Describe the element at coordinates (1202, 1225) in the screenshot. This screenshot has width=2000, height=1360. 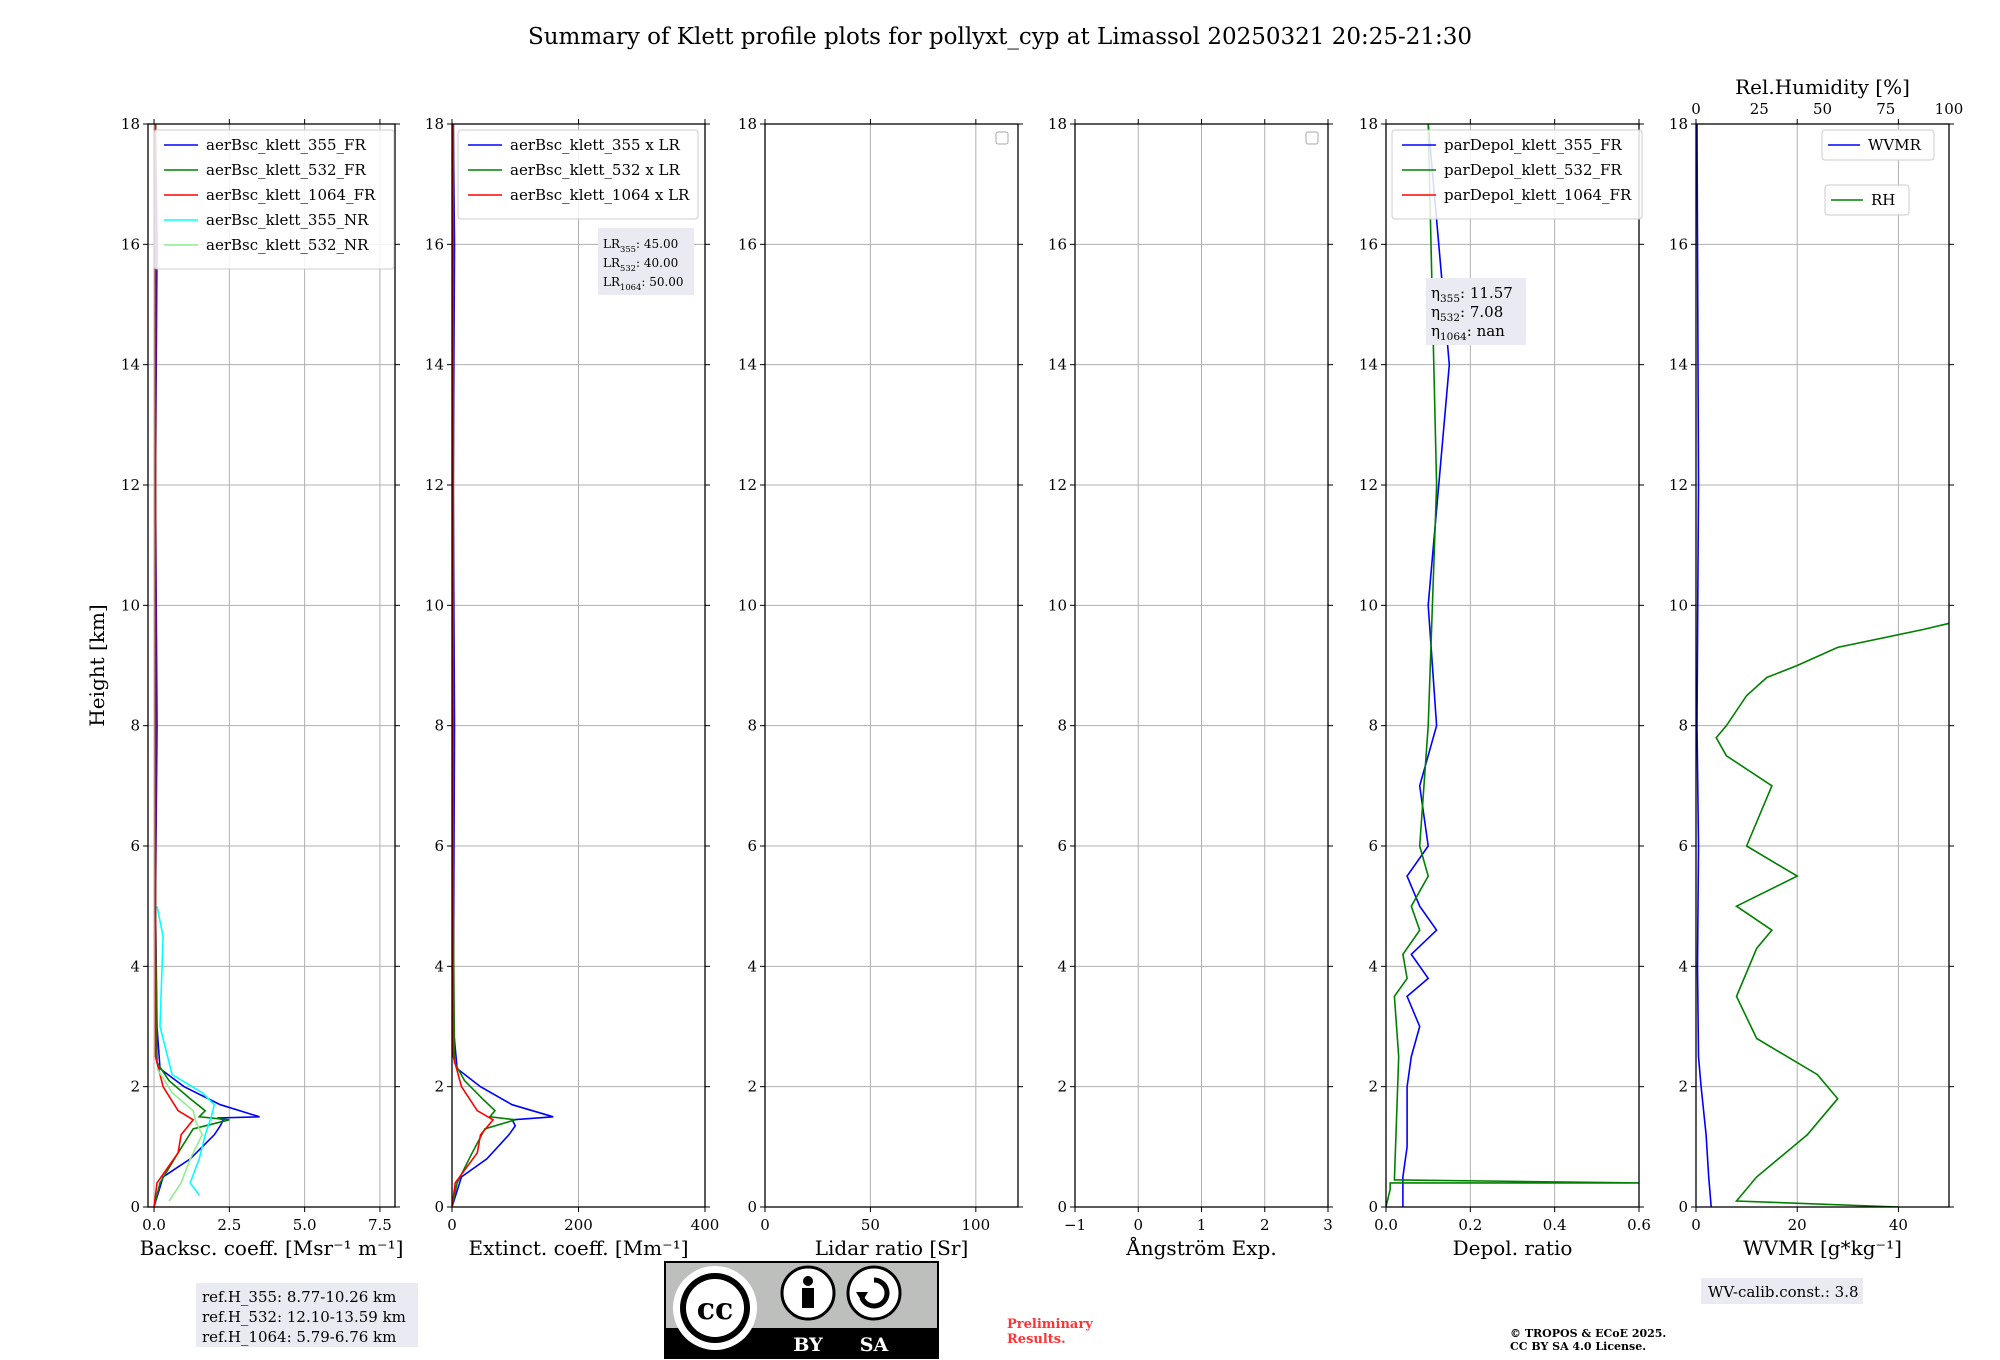
I see `x-tick-label: 1` at that location.